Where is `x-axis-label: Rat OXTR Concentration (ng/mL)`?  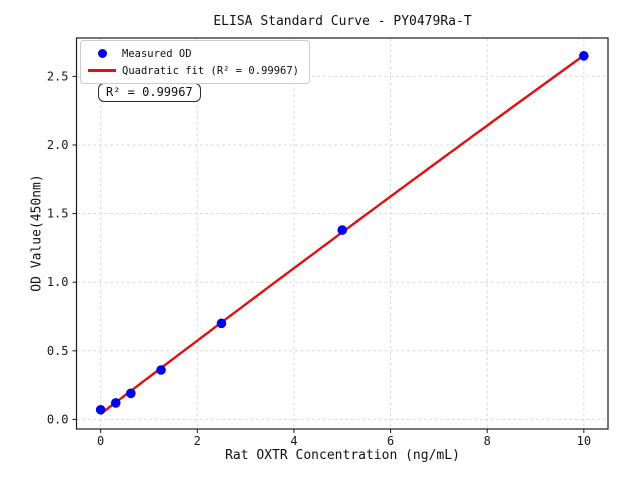 x-axis-label: Rat OXTR Concentration (ng/mL) is located at coordinates (342, 455).